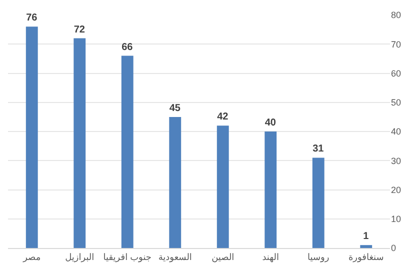 The image size is (420, 280). I want to click on data-label: 1, so click(366, 236).